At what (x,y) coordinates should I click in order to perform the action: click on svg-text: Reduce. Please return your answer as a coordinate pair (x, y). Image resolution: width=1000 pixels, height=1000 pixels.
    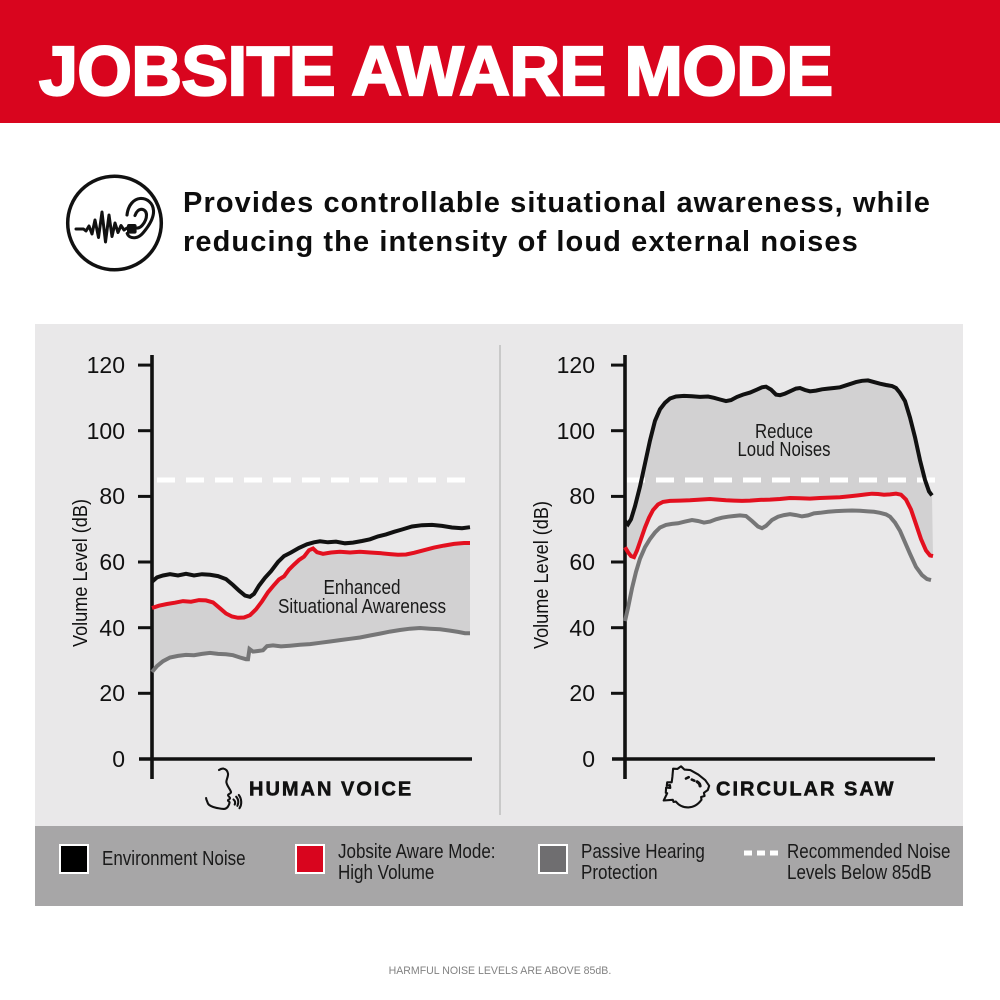
    Looking at the image, I should click on (784, 432).